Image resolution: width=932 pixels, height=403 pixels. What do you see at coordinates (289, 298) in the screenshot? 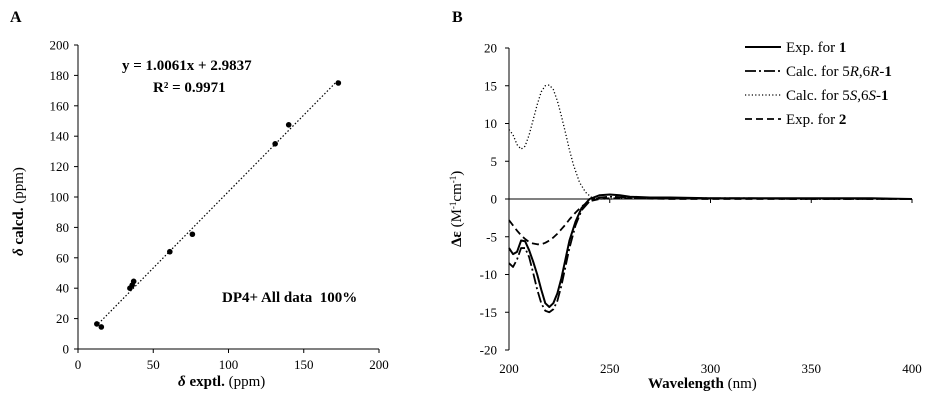
I see `panel-a-dp4: DP4+ All data 100%` at bounding box center [289, 298].